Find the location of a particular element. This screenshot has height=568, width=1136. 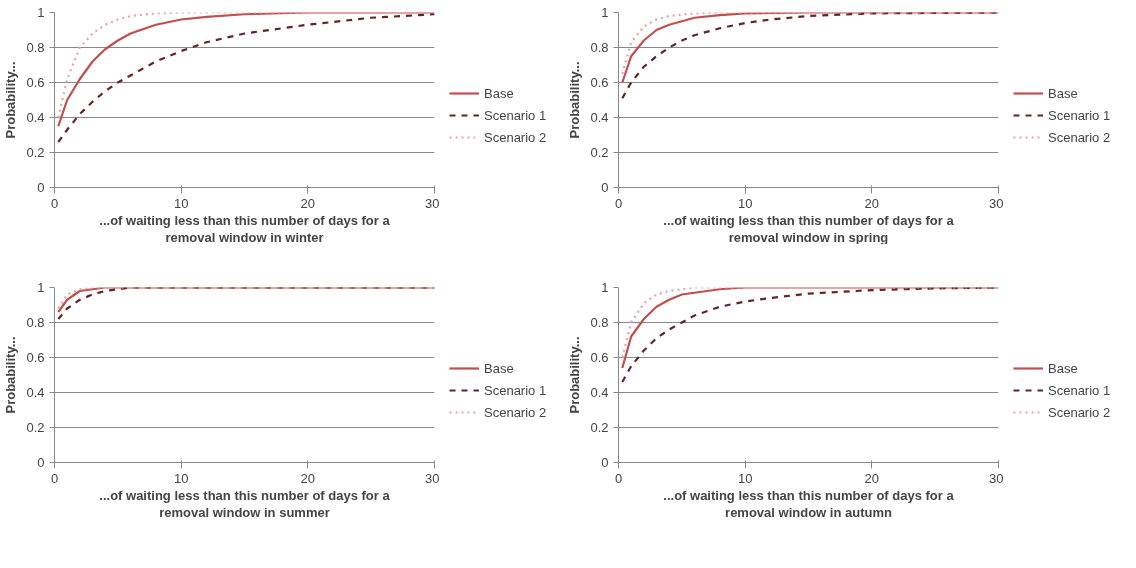

x-axis-title: ...of waiting less than this number of days for a removal window in winter is located at coordinates (245, 228).